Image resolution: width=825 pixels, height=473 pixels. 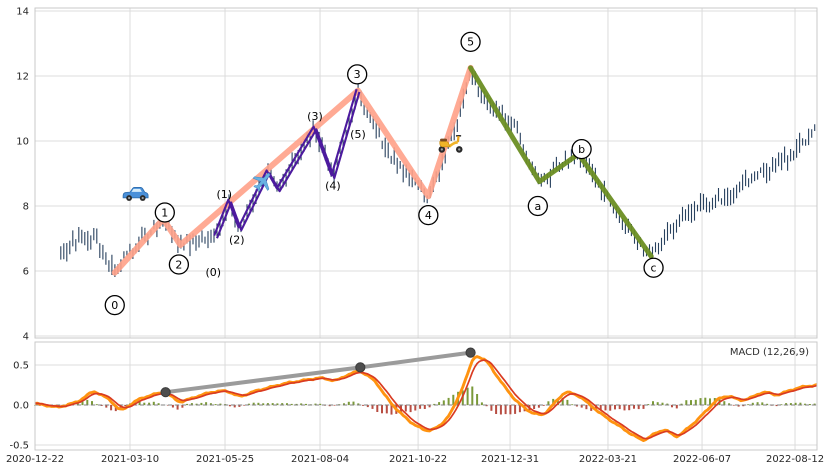 I want to click on wave-label-text: 4, so click(x=428, y=215).